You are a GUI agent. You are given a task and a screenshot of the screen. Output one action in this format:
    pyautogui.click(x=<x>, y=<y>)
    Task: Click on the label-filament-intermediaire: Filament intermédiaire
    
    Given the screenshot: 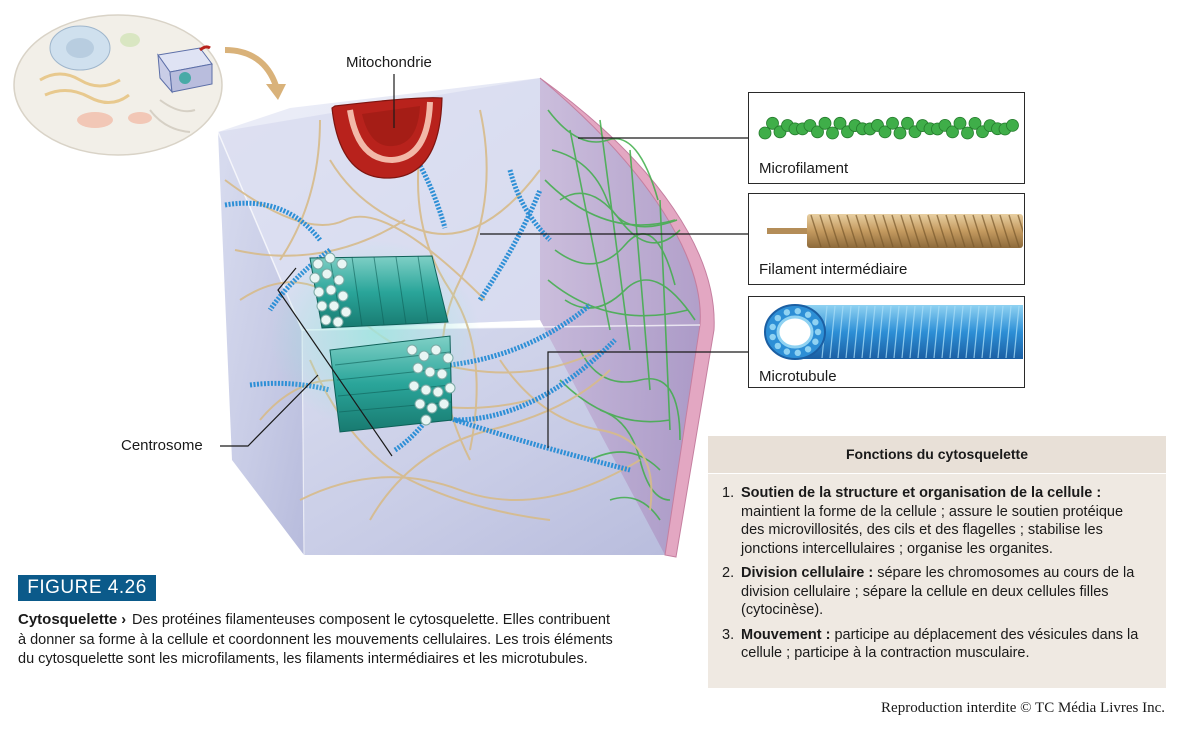 What is the action you would take?
    pyautogui.click(x=833, y=269)
    